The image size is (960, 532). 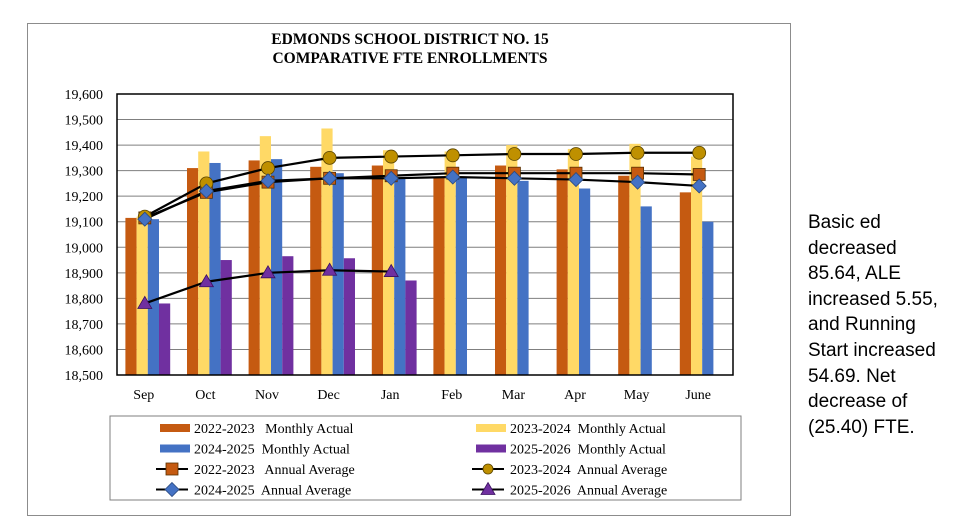 What do you see at coordinates (327, 251) in the screenshot?
I see `bar-1-dec` at bounding box center [327, 251].